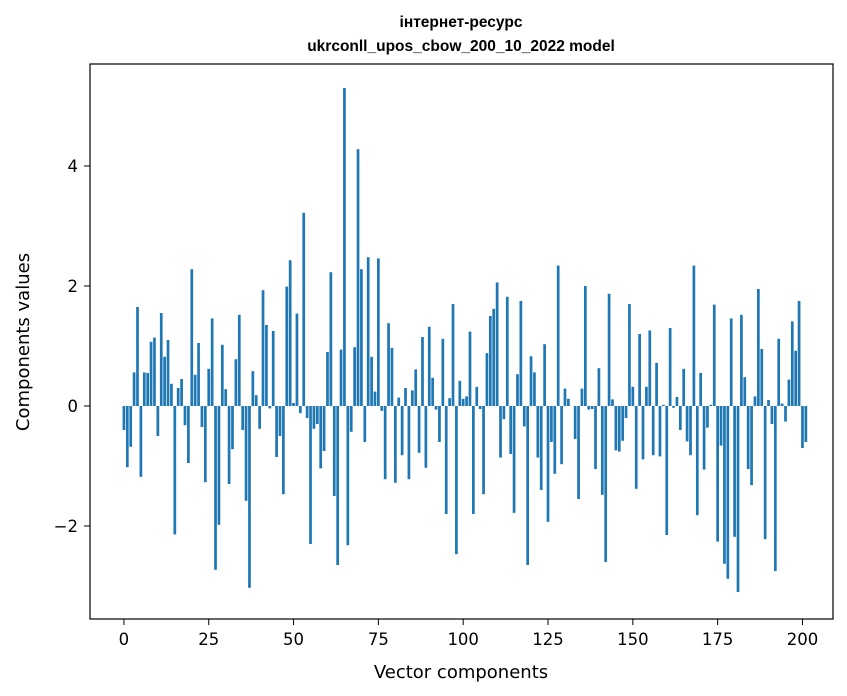  What do you see at coordinates (548, 639) in the screenshot?
I see `x-tick-label: 125` at bounding box center [548, 639].